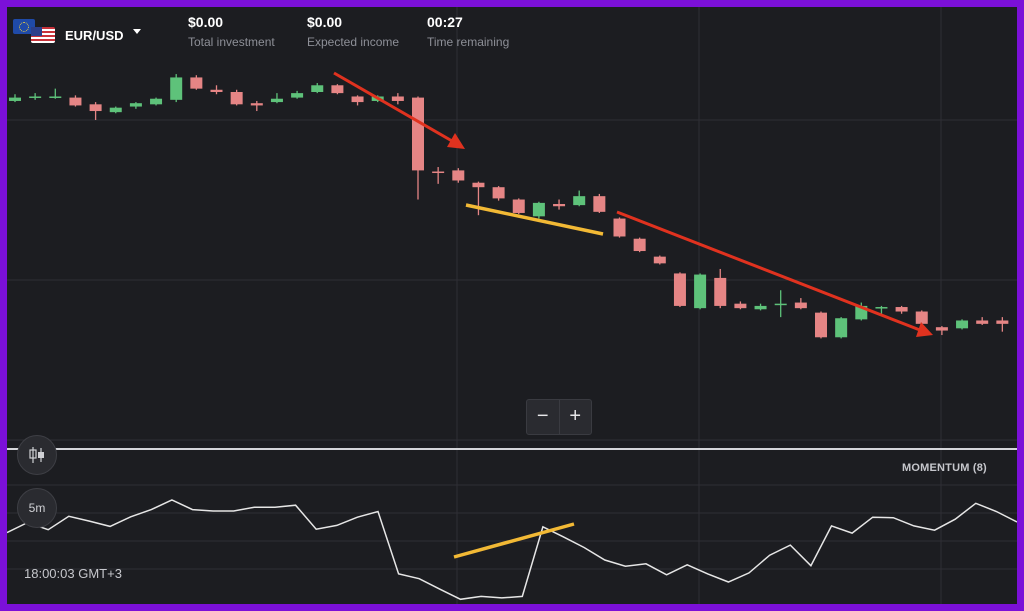 The image size is (1024, 611). I want to click on zoom-out-button: −, so click(542, 416).